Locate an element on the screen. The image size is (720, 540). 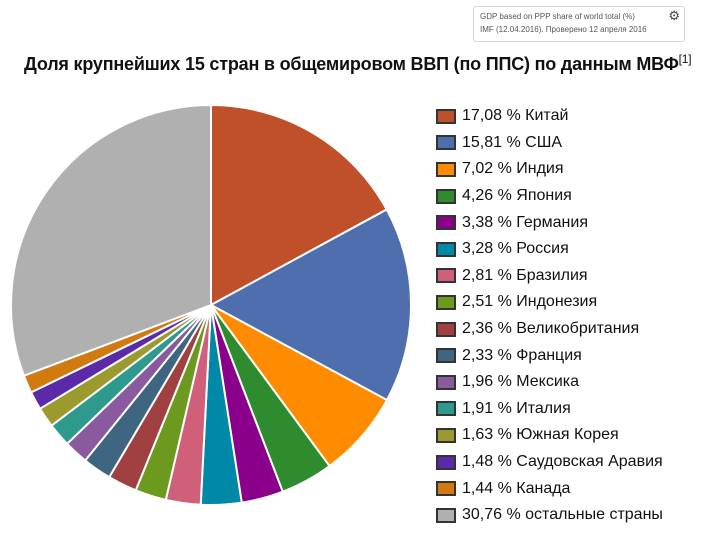
legend-item-9: 2,33 % Франция is located at coordinates (549, 355).